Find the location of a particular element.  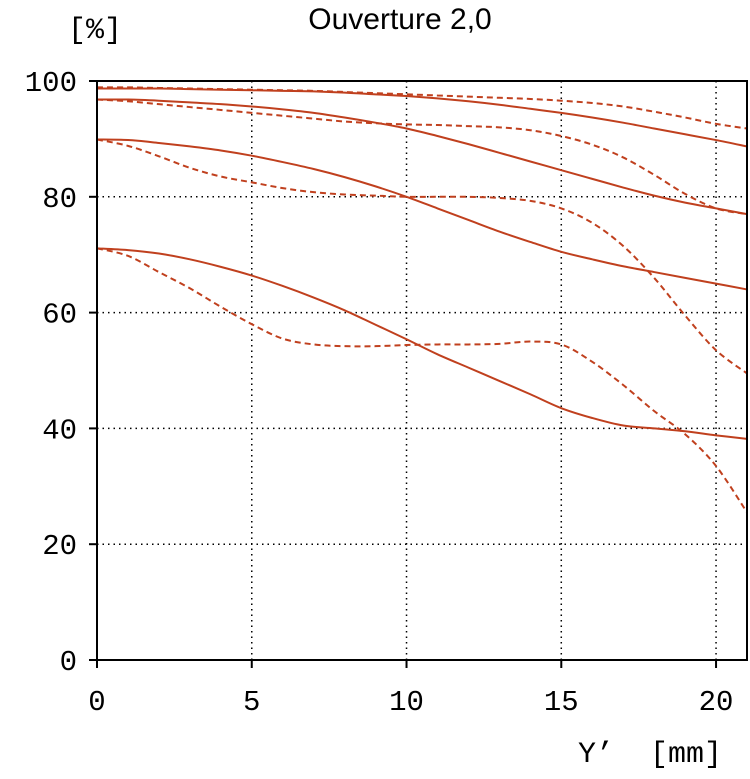

x-tick-label: 15 is located at coordinates (561, 702).